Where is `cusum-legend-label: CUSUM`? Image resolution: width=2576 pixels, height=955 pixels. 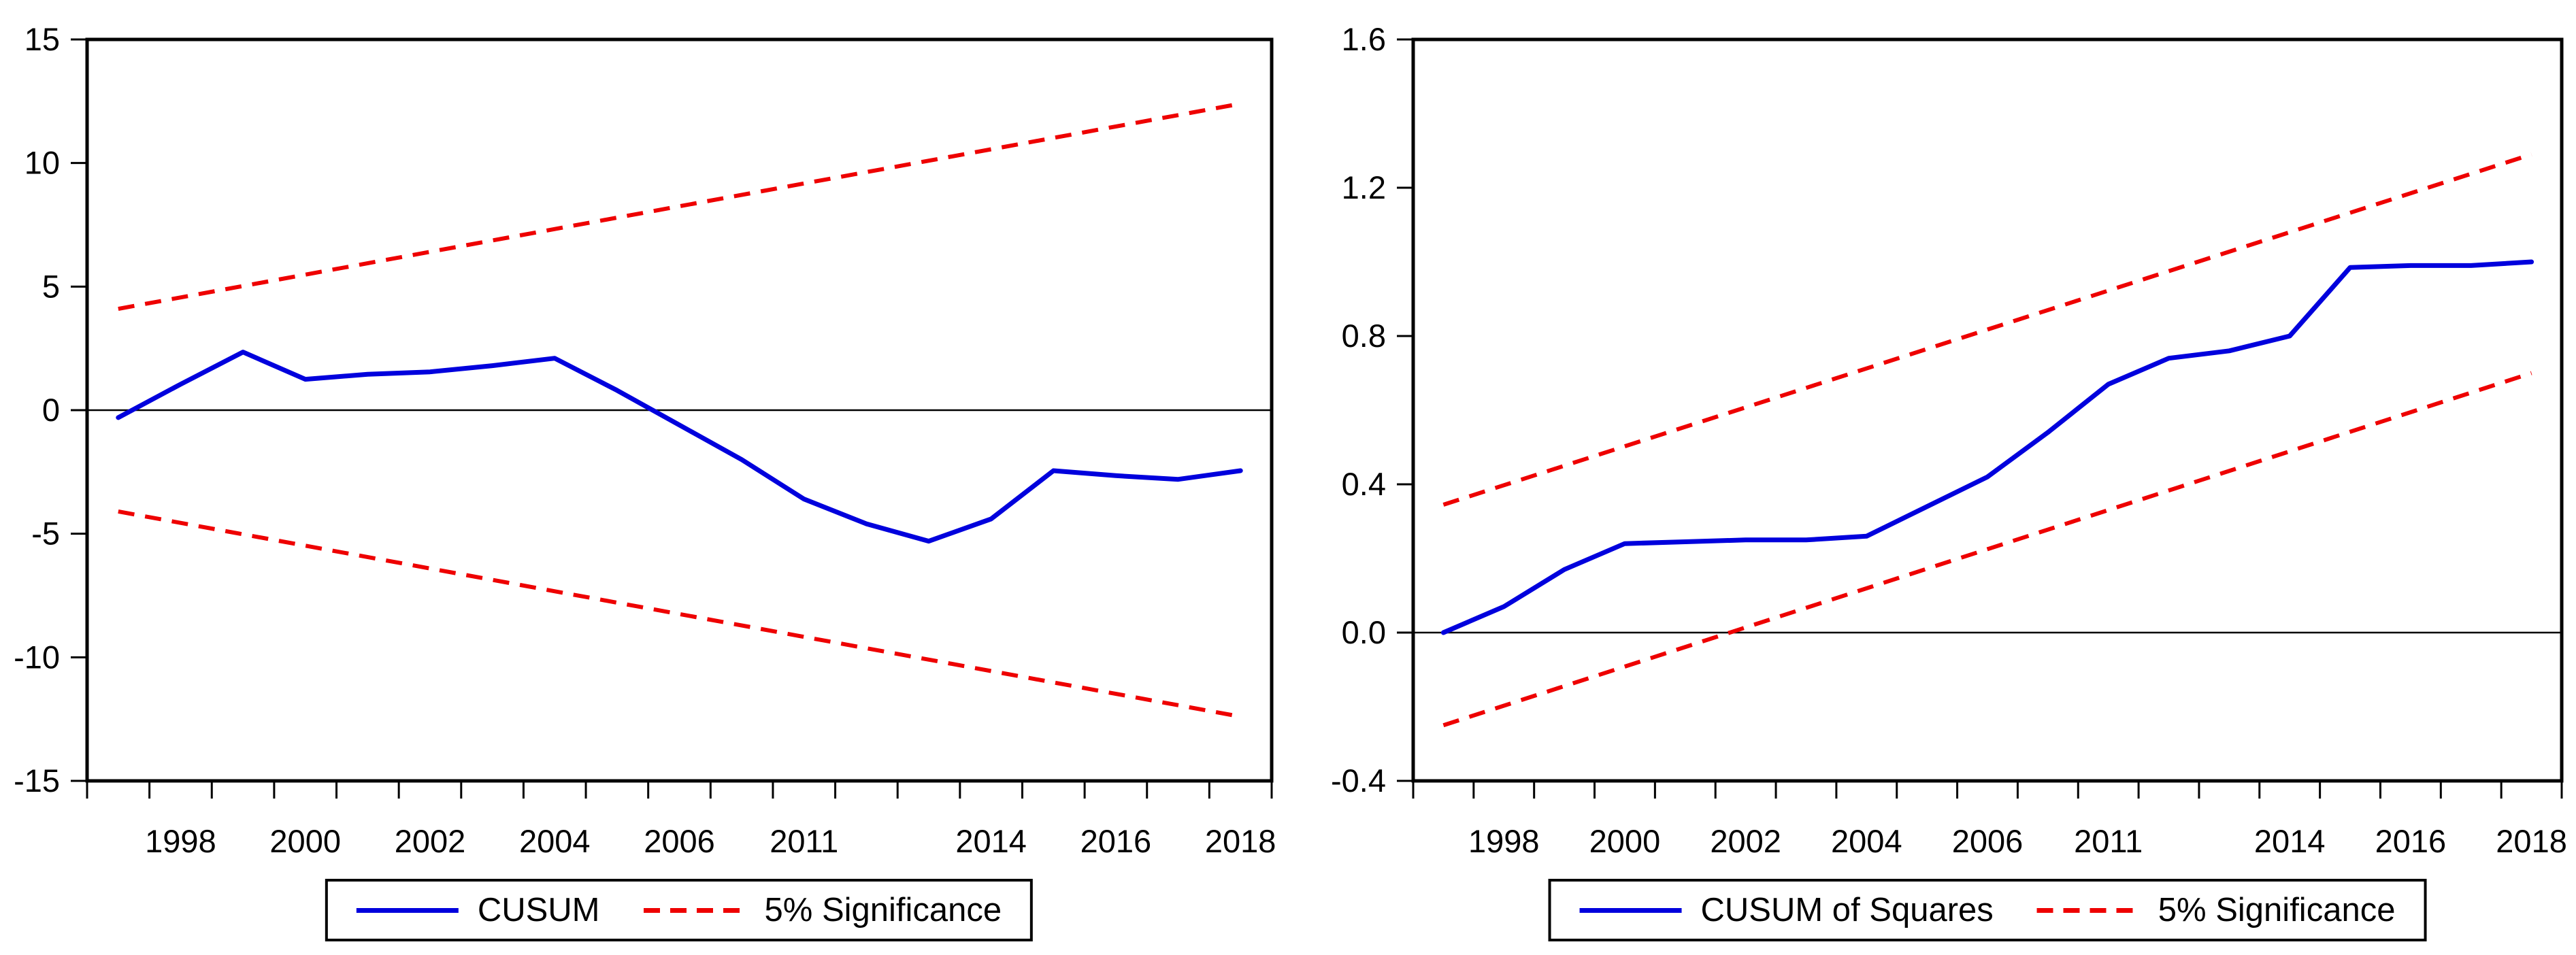
cusum-legend-label: CUSUM is located at coordinates (538, 910).